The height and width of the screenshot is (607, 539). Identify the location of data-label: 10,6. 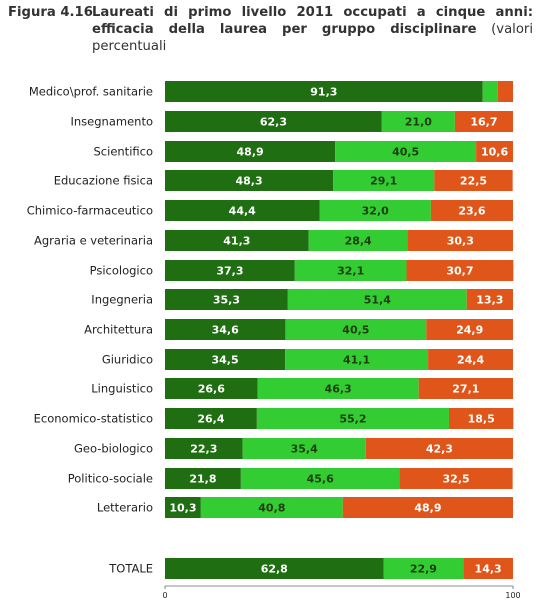
(494, 152).